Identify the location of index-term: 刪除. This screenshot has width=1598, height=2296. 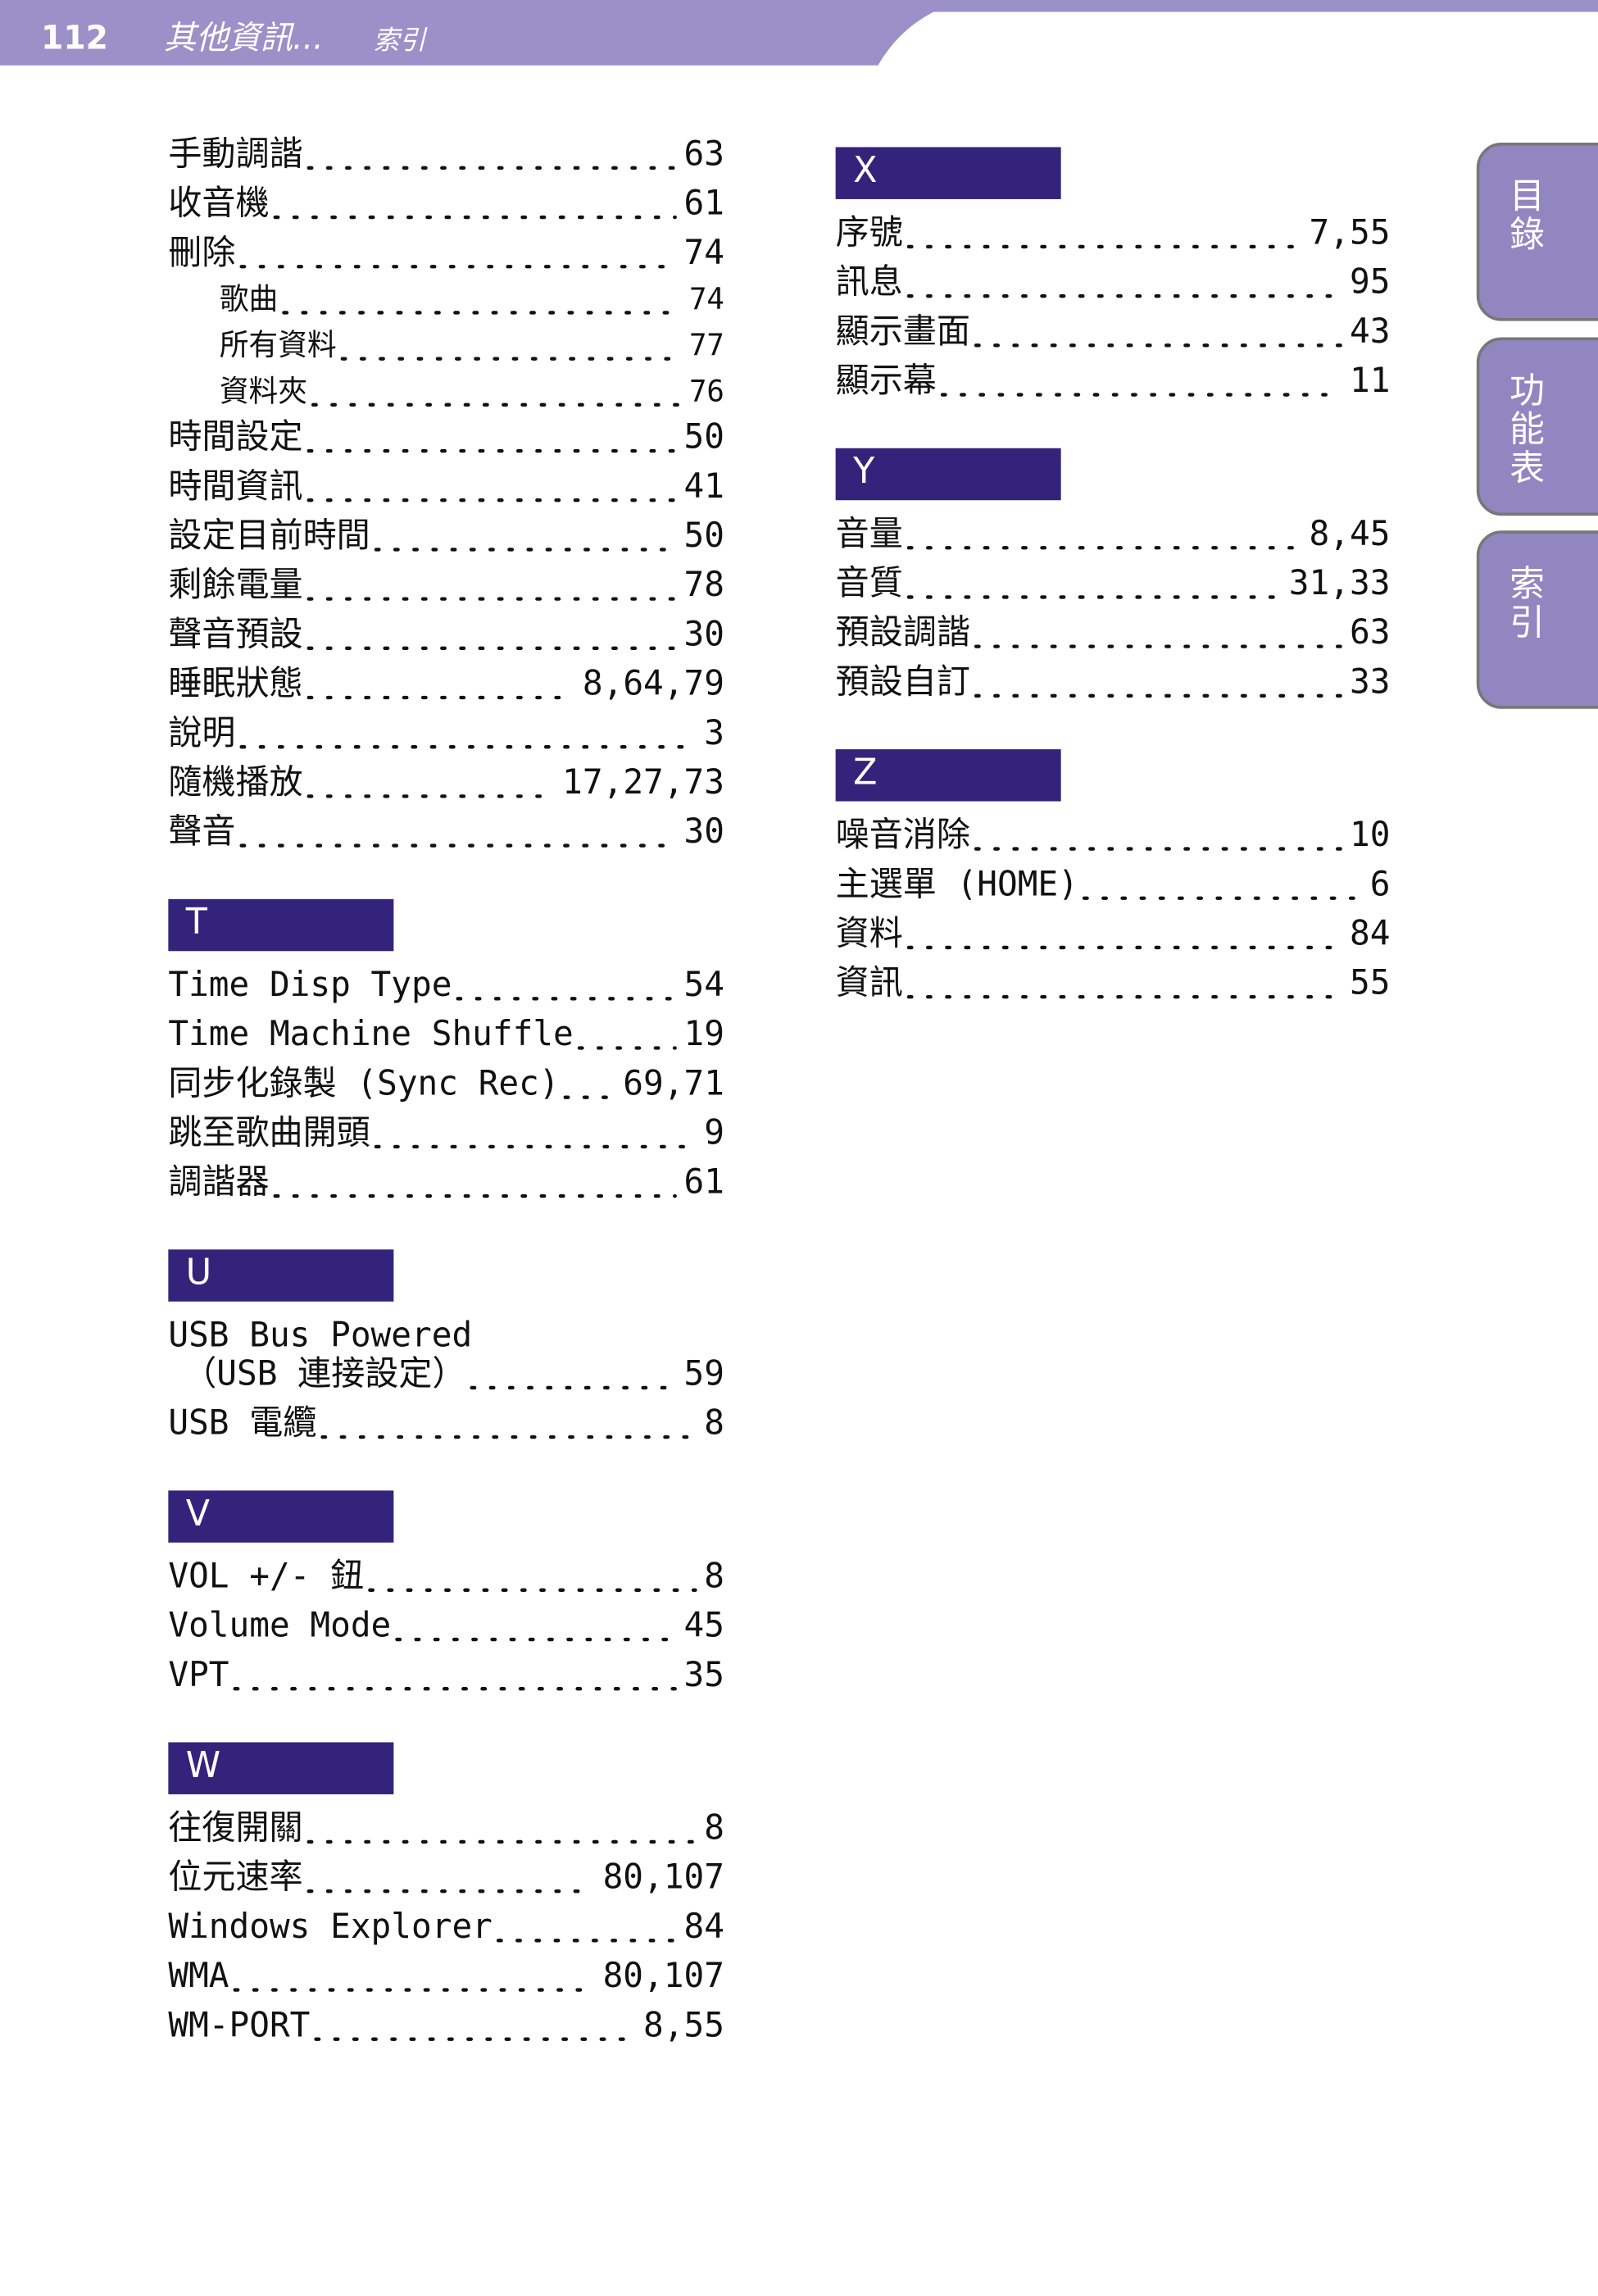
(201, 253).